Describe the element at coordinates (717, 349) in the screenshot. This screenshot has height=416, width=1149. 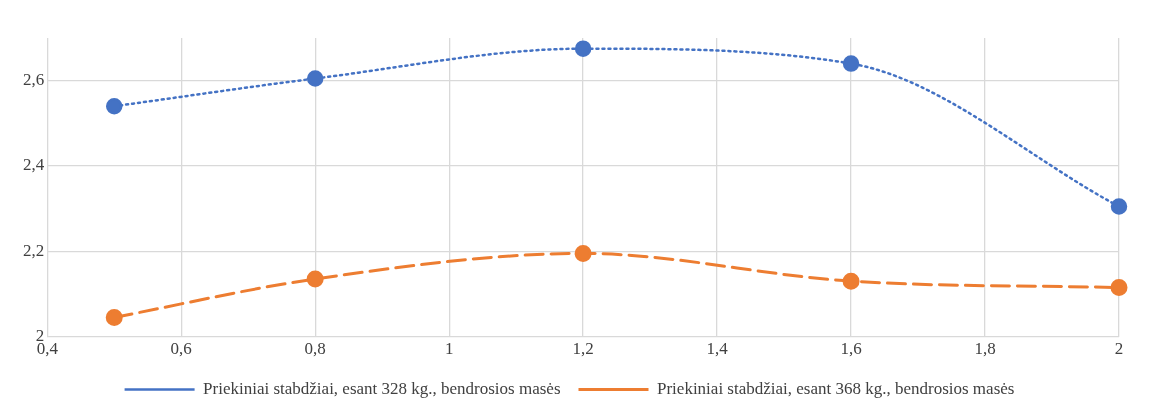
I see `x-tick-label: 1,4` at that location.